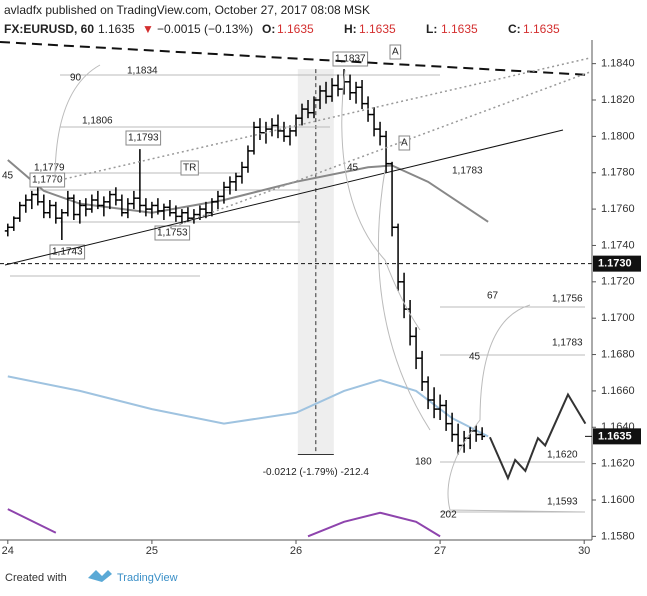  I want to click on brand: TradingView, so click(147, 578).